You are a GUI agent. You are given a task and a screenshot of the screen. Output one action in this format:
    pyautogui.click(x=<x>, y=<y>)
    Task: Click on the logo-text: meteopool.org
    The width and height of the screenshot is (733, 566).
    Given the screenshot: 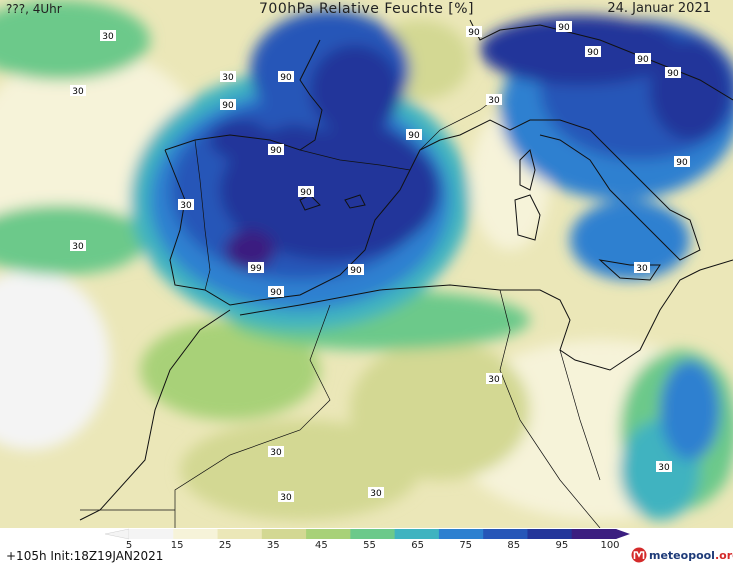 What is the action you would take?
    pyautogui.click(x=691, y=555)
    